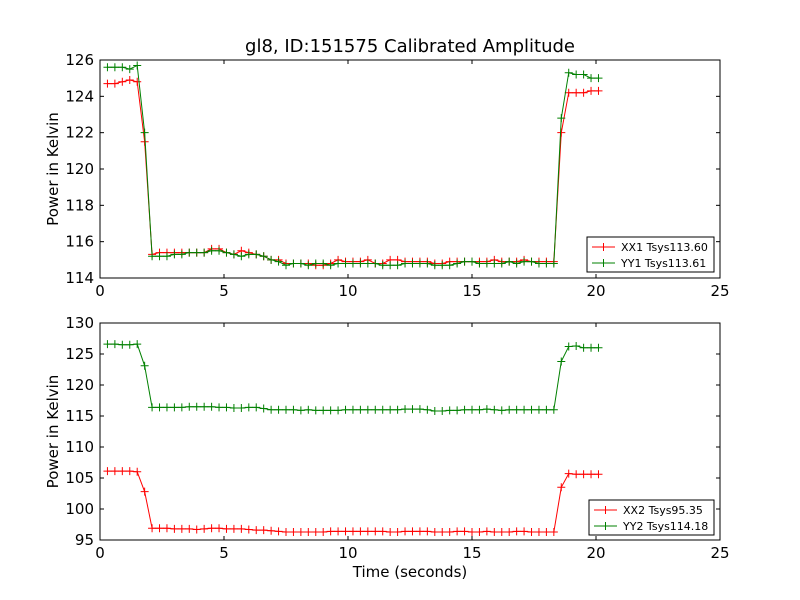 This screenshot has width=800, height=600. What do you see at coordinates (605, 510) in the screenshot?
I see `legend-marker` at bounding box center [605, 510].